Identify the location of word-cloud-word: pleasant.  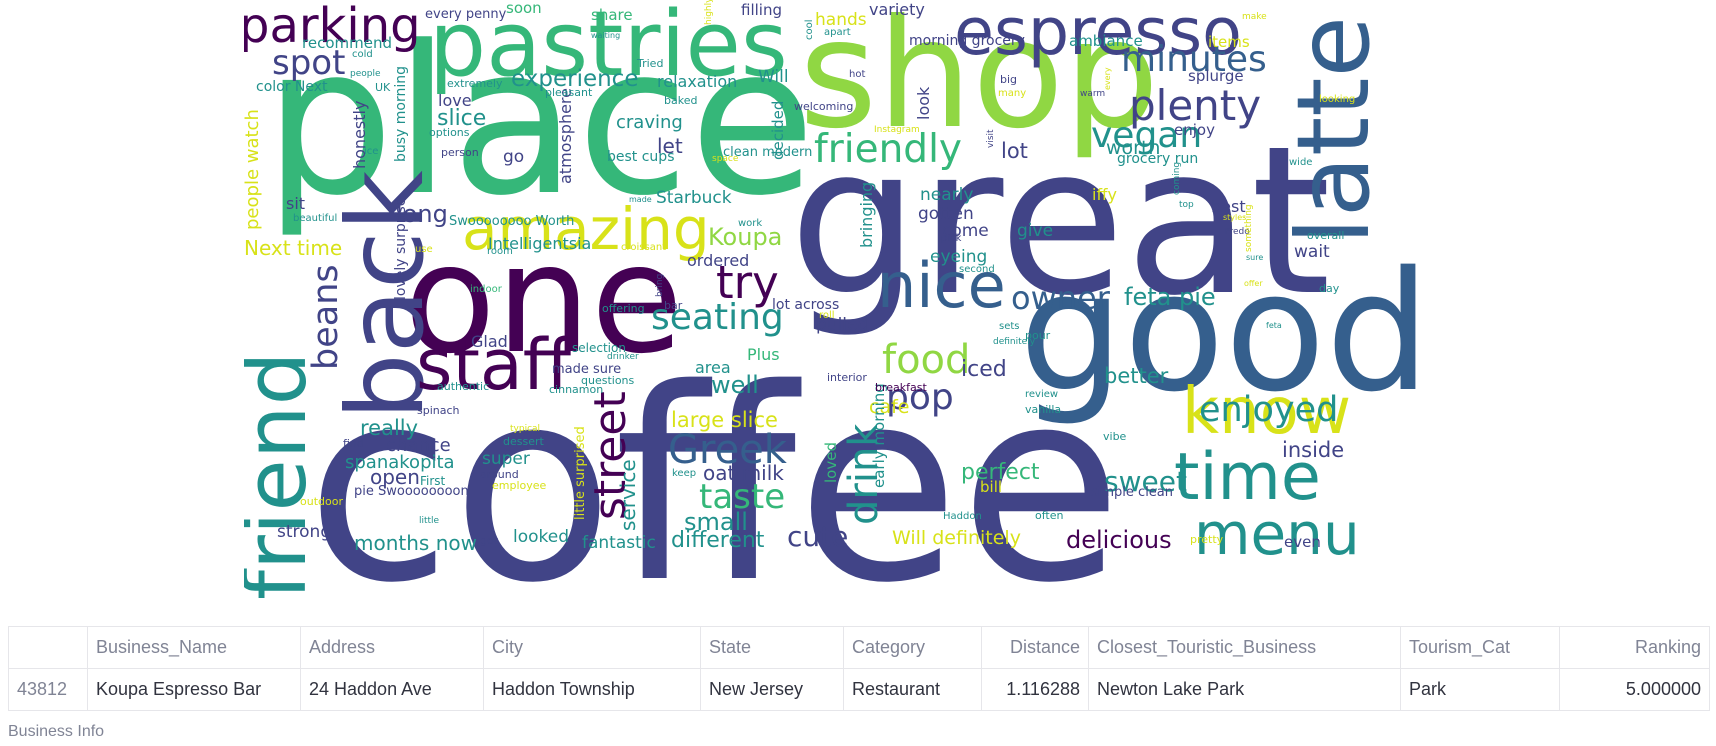
(569, 92).